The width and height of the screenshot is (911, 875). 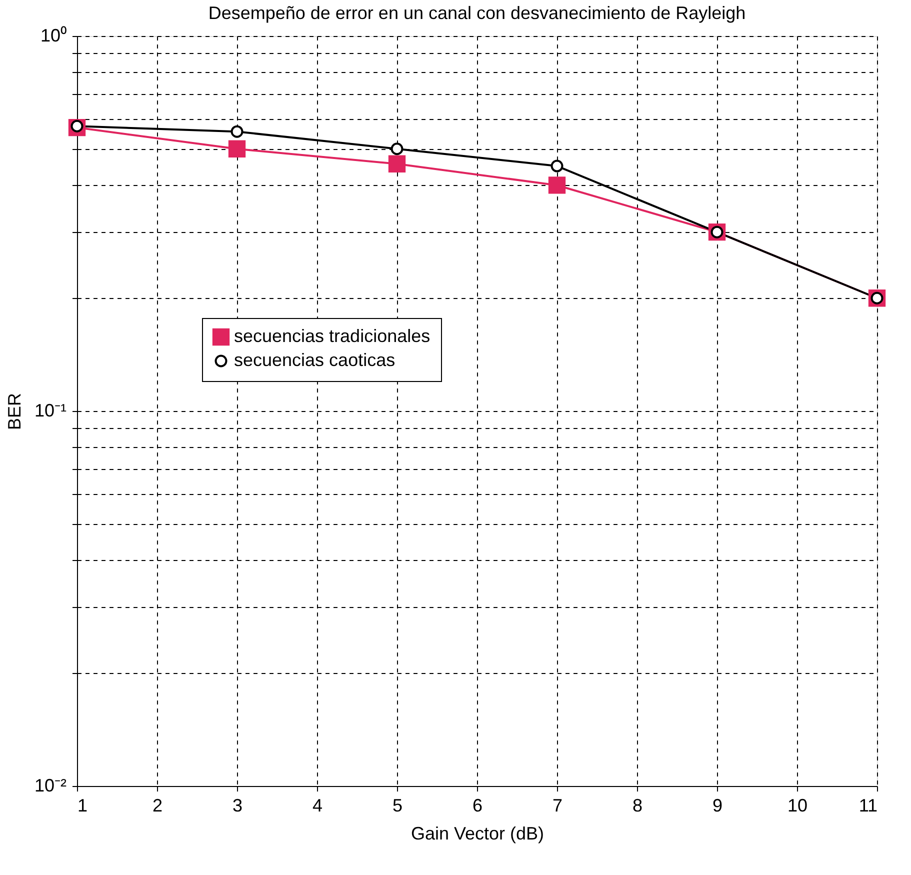 What do you see at coordinates (332, 336) in the screenshot?
I see `legend-label: secuencias tradicionales` at bounding box center [332, 336].